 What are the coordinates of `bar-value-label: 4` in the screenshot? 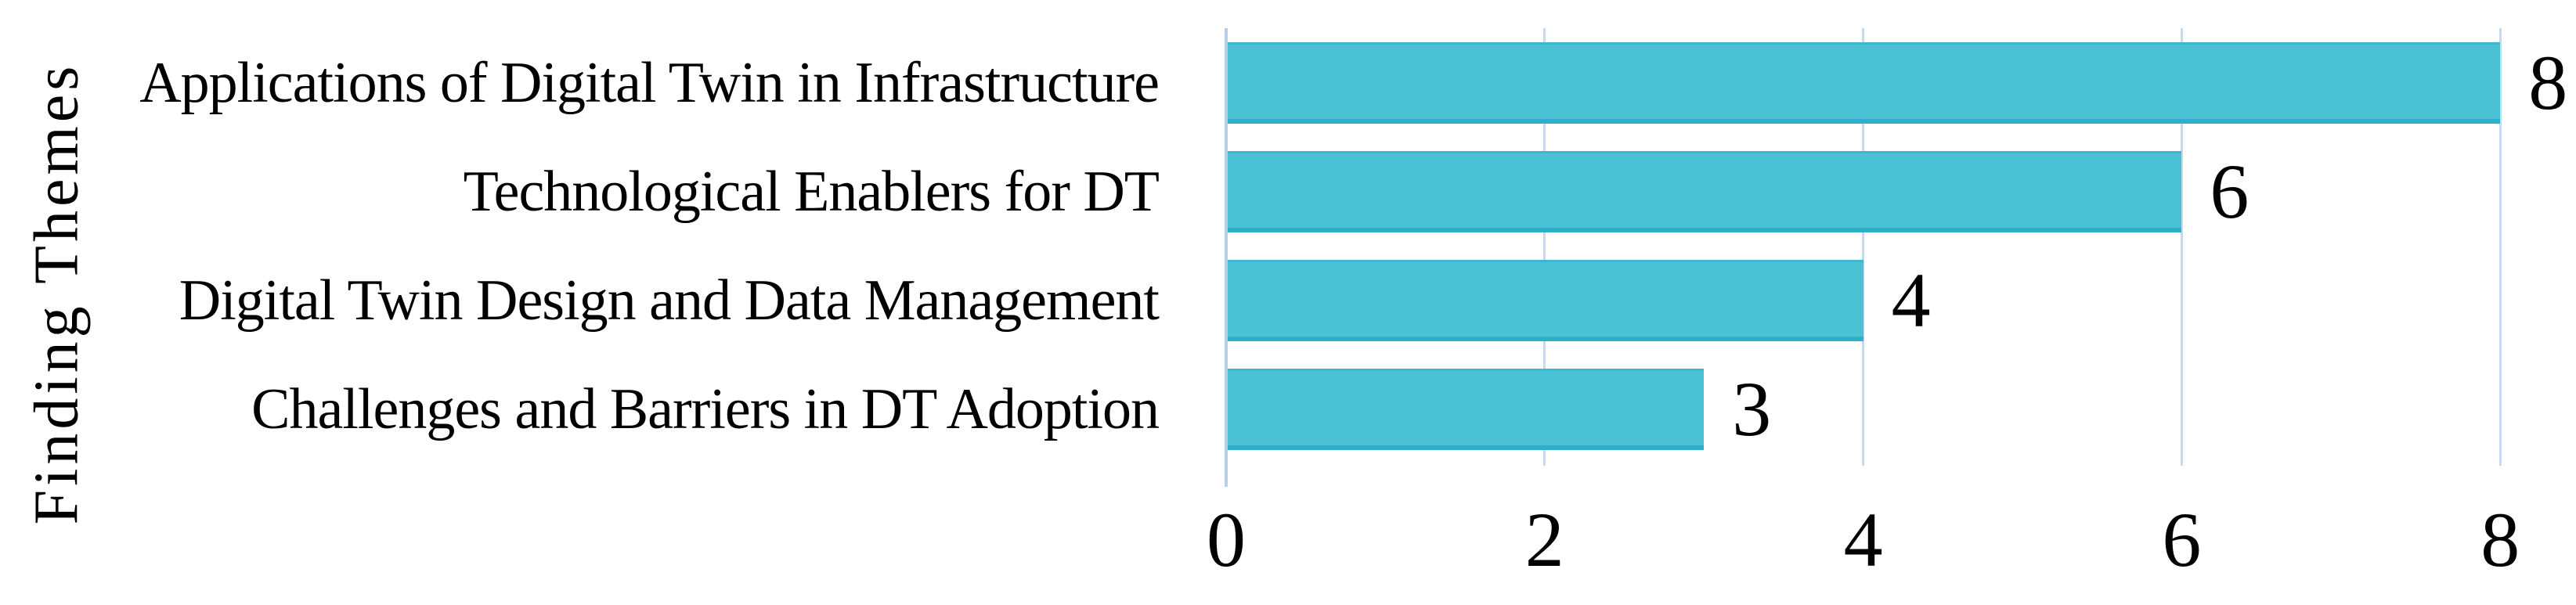 It's located at (1911, 300).